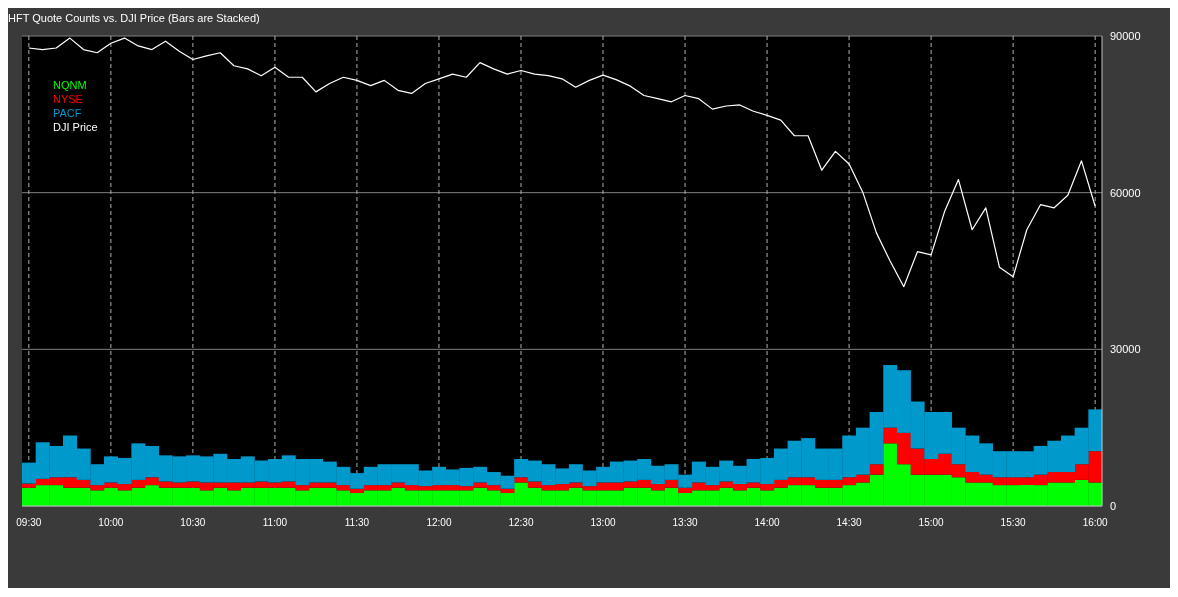 This screenshot has height=597, width=1178. What do you see at coordinates (68, 113) in the screenshot?
I see `text: PACF` at bounding box center [68, 113].